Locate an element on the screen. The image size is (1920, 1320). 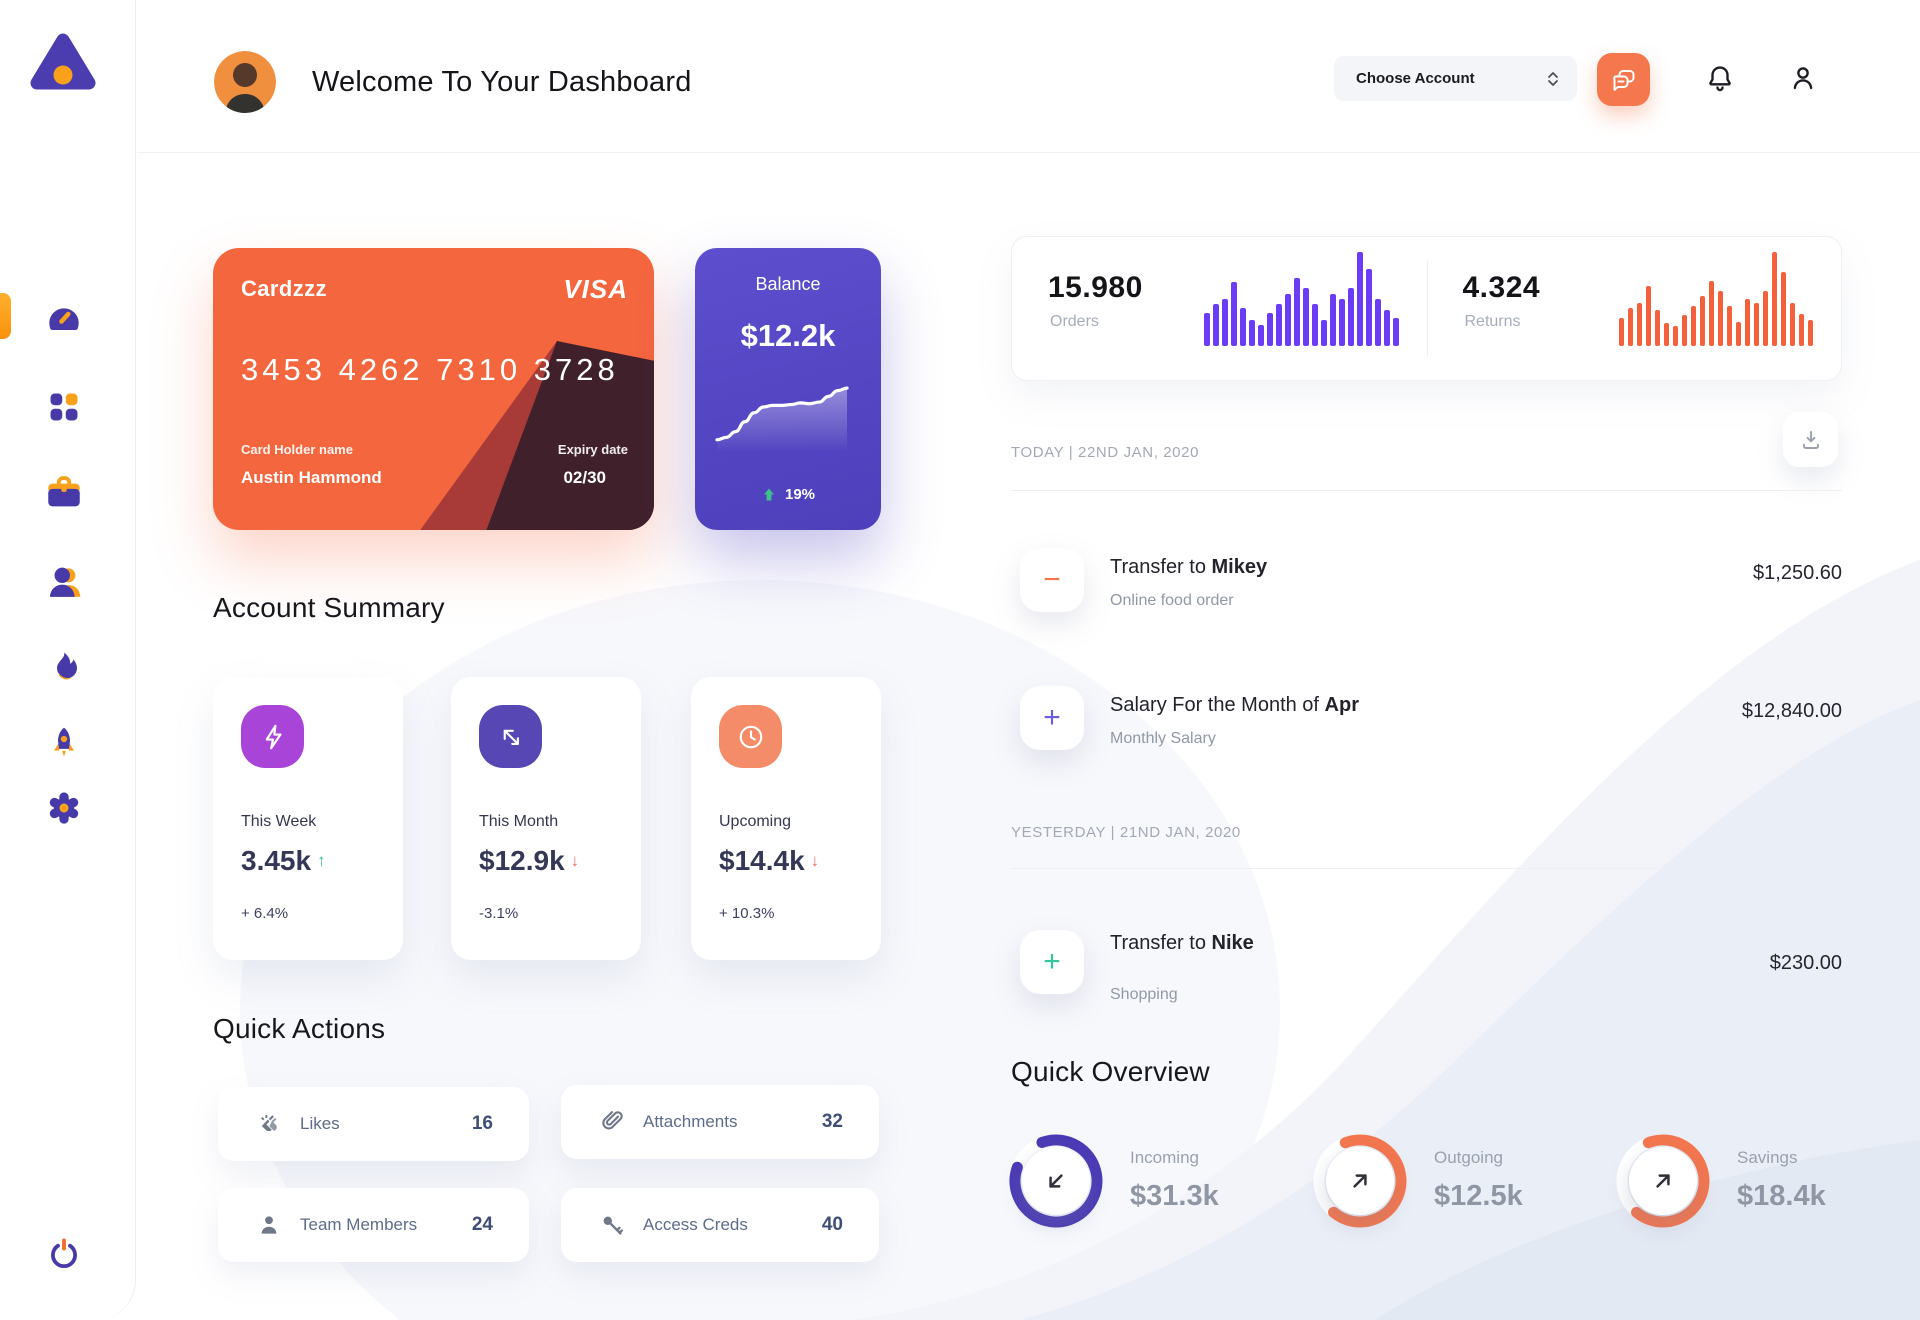
up-arrow-icon is located at coordinates (768, 494).